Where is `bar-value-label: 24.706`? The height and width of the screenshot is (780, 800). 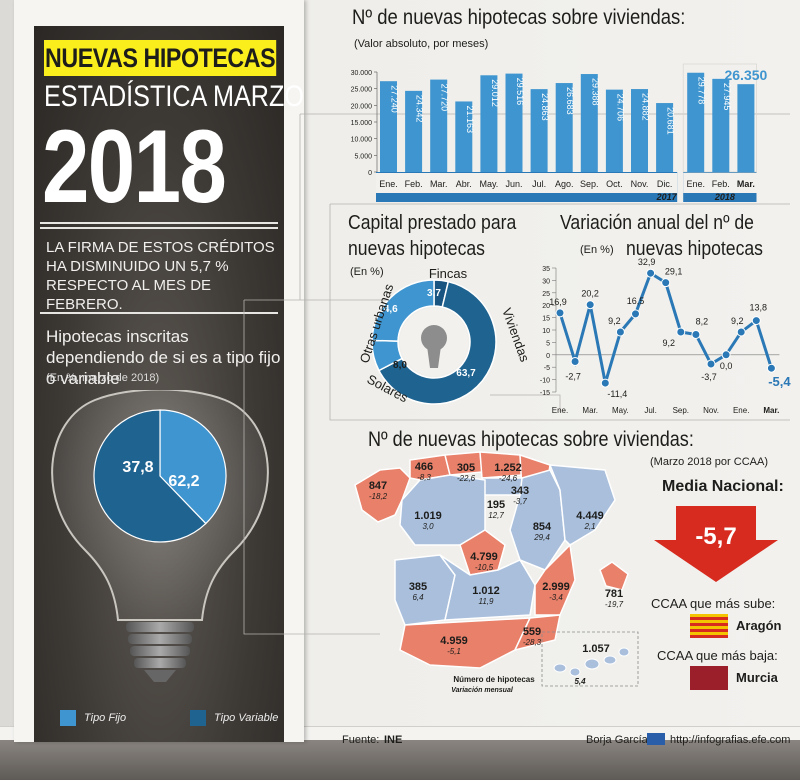
bar-value-label: 24.706 is located at coordinates (620, 108).